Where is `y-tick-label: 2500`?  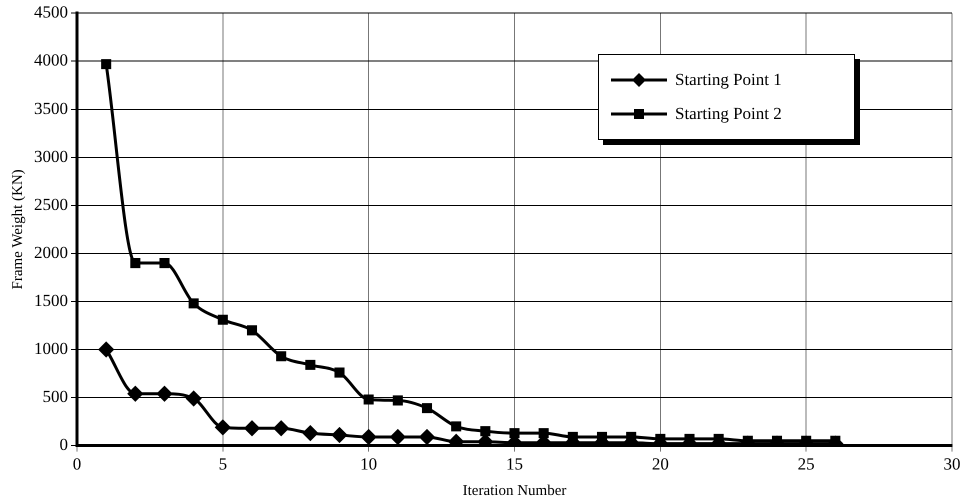 y-tick-label: 2500 is located at coordinates (51, 204).